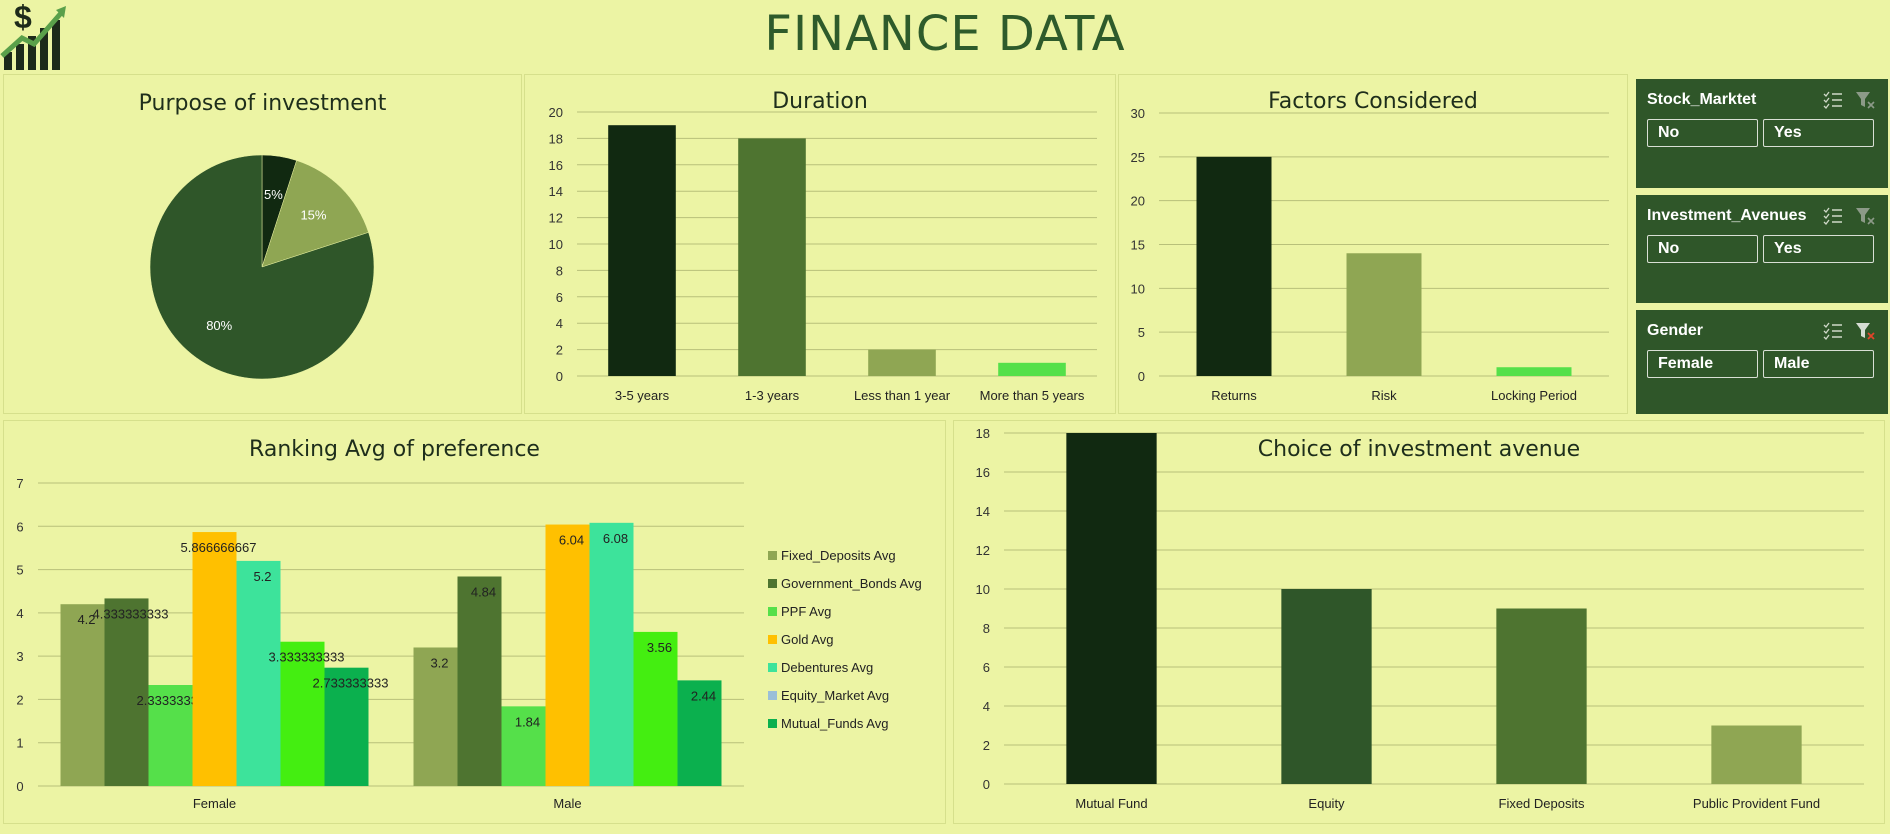 This screenshot has width=1890, height=834. Describe the element at coordinates (19, 743) in the screenshot. I see `ranking-y-tick-label: 1` at that location.